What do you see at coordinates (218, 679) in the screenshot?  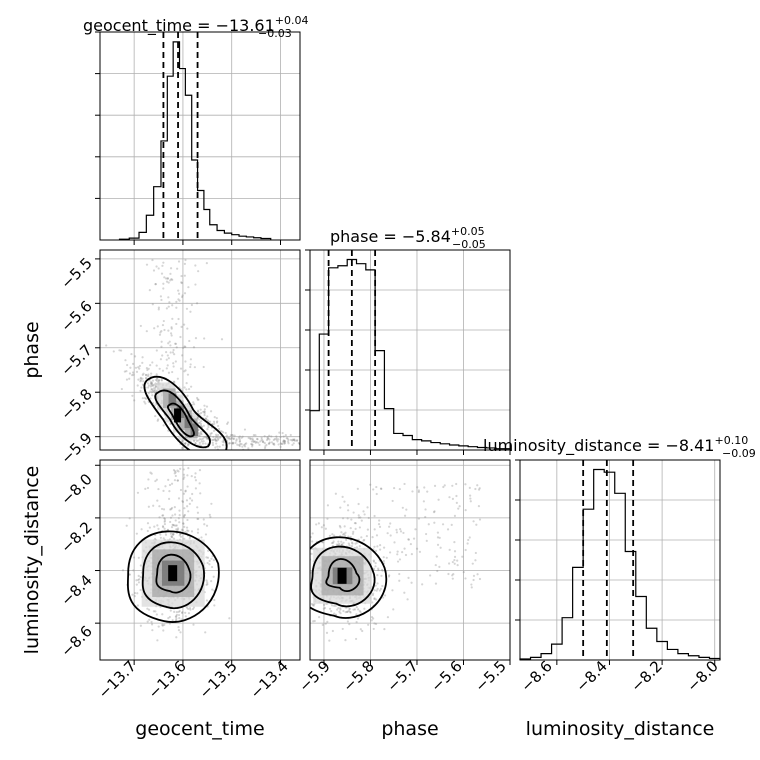 I see `xtick-label-geocent-time: −13.5` at bounding box center [218, 679].